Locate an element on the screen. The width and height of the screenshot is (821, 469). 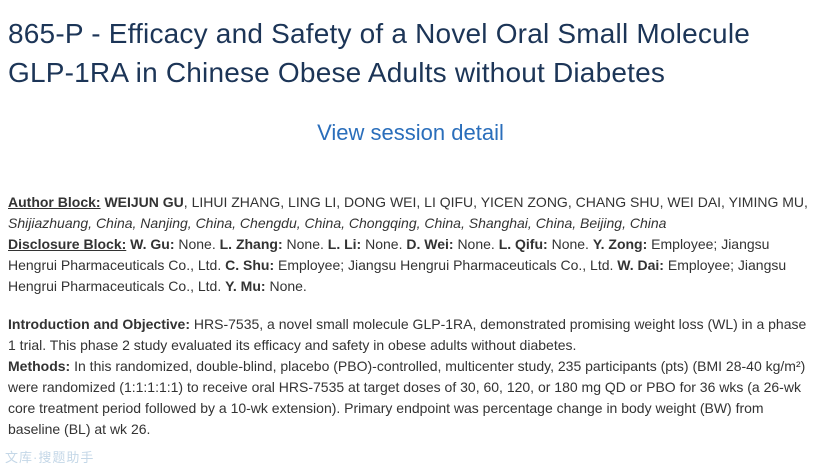
view-session-detail-link: View session detail is located at coordinates (410, 132).